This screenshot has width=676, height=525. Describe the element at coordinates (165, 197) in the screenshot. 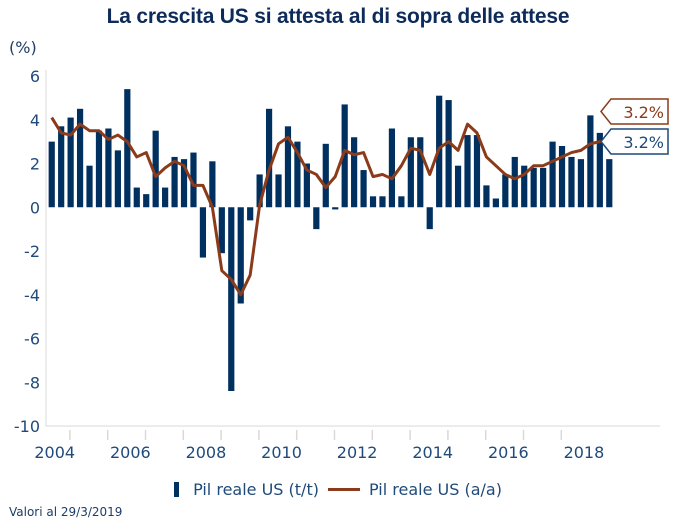

I see `bar-2007Q1` at that location.